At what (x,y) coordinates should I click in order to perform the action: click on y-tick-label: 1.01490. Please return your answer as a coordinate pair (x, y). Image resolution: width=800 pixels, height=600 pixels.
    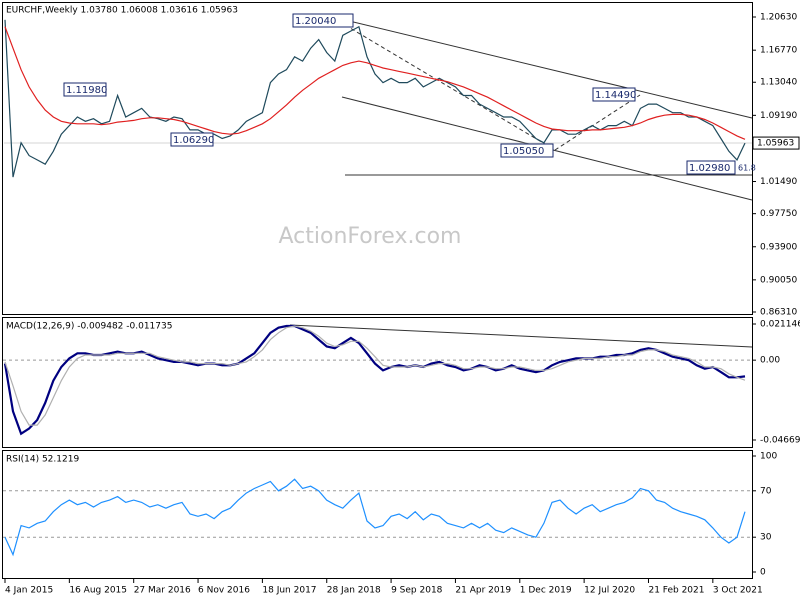
    Looking at the image, I should click on (778, 182).